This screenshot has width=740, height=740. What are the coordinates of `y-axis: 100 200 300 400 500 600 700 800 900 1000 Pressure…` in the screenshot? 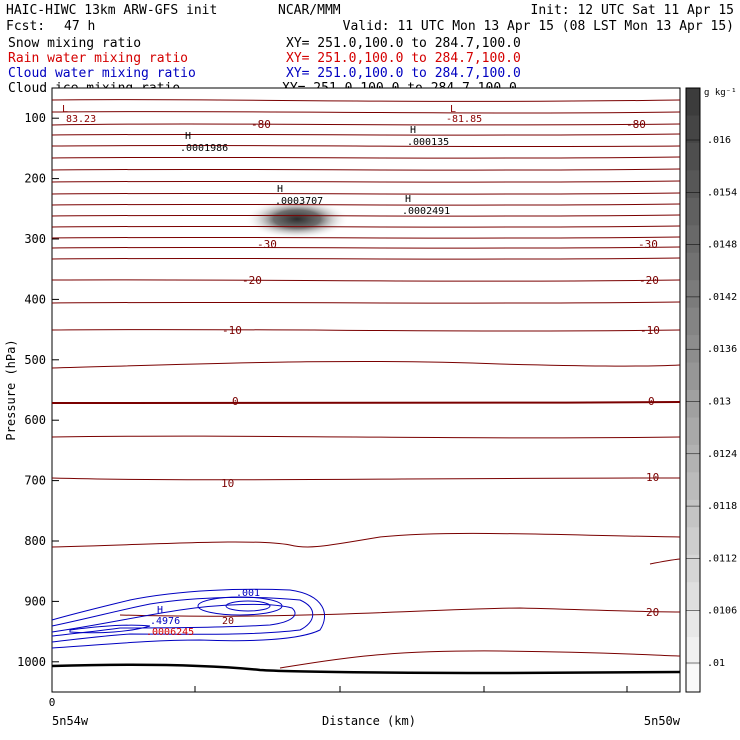 It's located at (31, 390).